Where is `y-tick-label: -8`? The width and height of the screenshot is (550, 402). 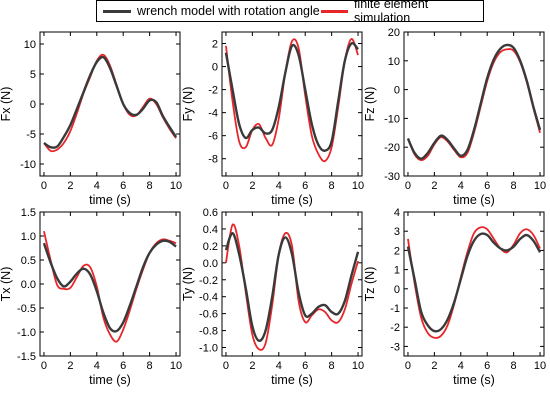 y-tick-label: -8 is located at coordinates (213, 160).